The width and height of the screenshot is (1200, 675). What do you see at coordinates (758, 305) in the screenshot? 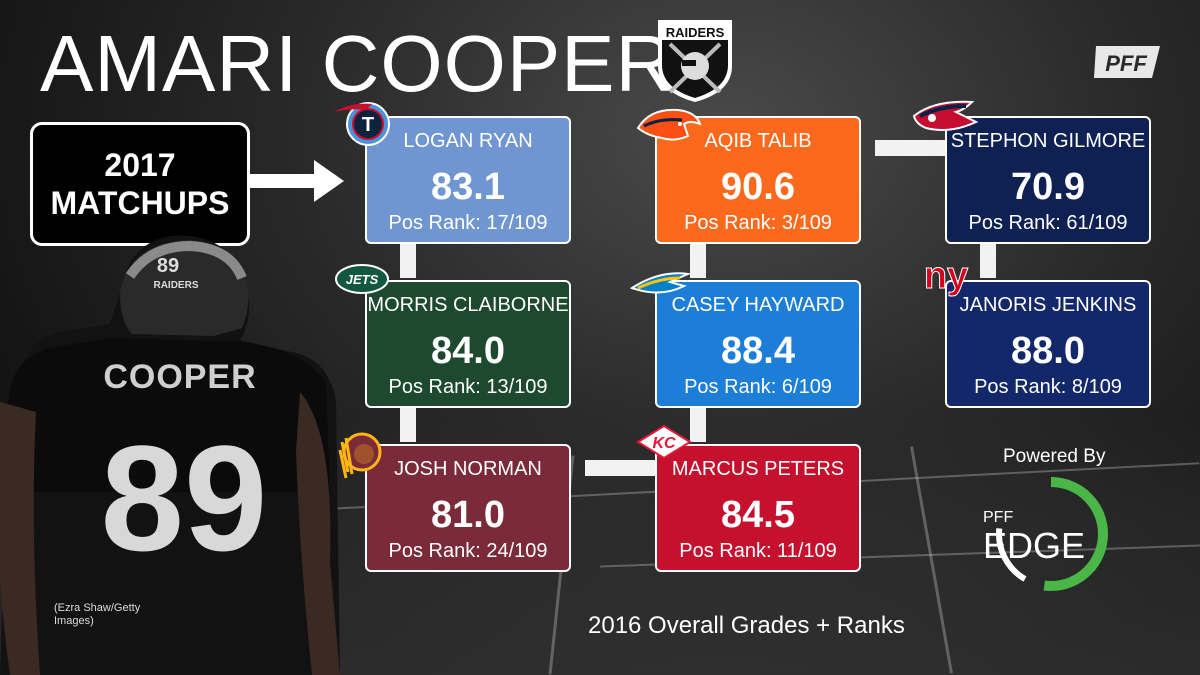
I see `card-player-name: CASEY HAYWARD` at bounding box center [758, 305].